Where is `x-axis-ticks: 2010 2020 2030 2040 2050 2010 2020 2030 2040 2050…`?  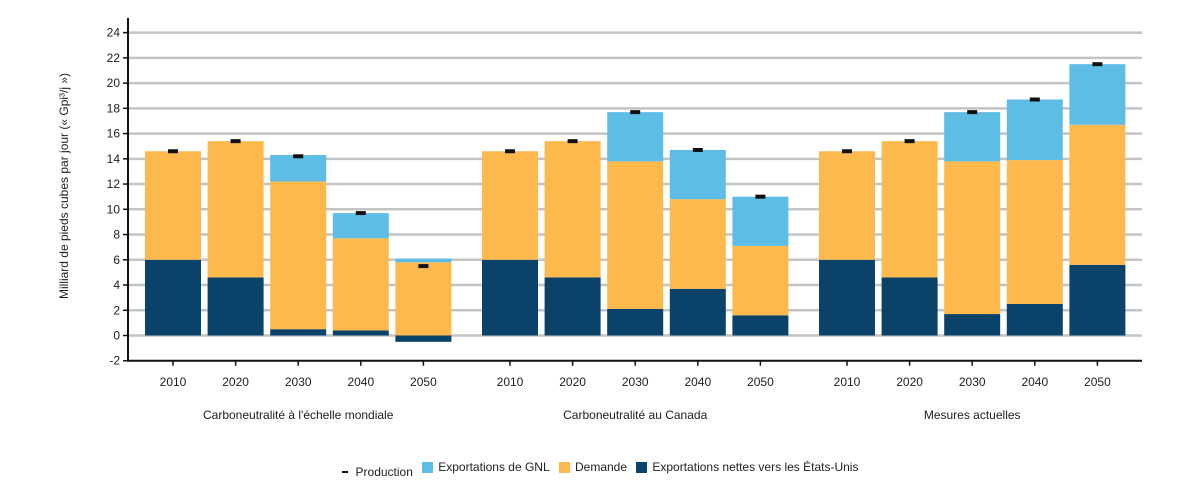 x-axis-ticks: 2010 2020 2030 2040 2050 2010 2020 2030 2040 2050… is located at coordinates (635, 374).